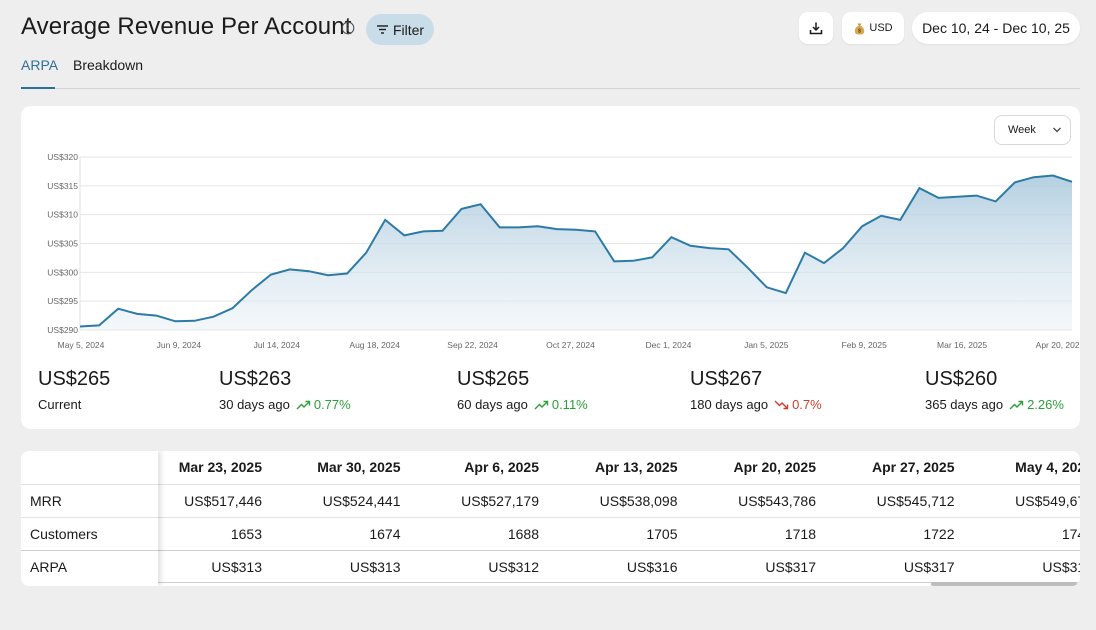  What do you see at coordinates (1047, 467) in the screenshot?
I see `column-header: May 4, 2025` at bounding box center [1047, 467].